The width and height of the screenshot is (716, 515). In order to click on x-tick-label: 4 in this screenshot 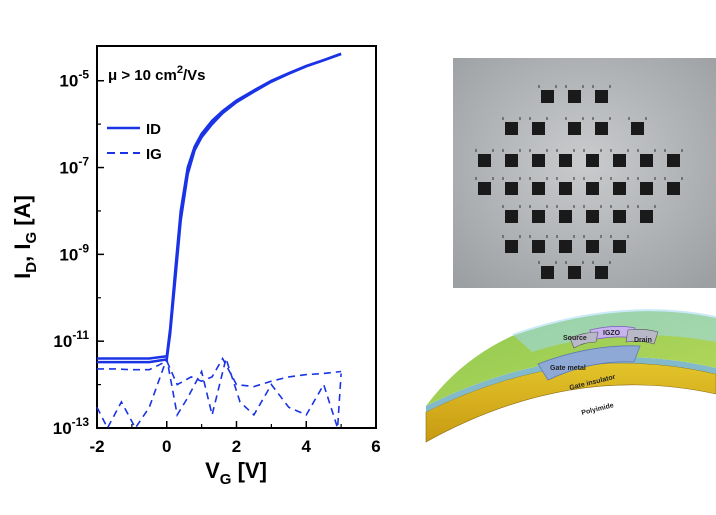, I will do `click(307, 446)`.